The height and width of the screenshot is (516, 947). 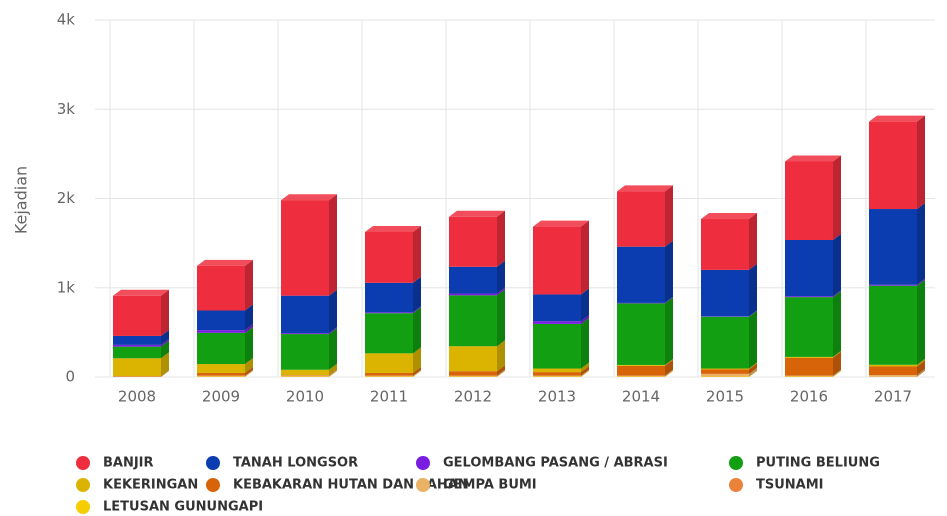 I want to click on x-tick-label: 2014, so click(x=641, y=397).